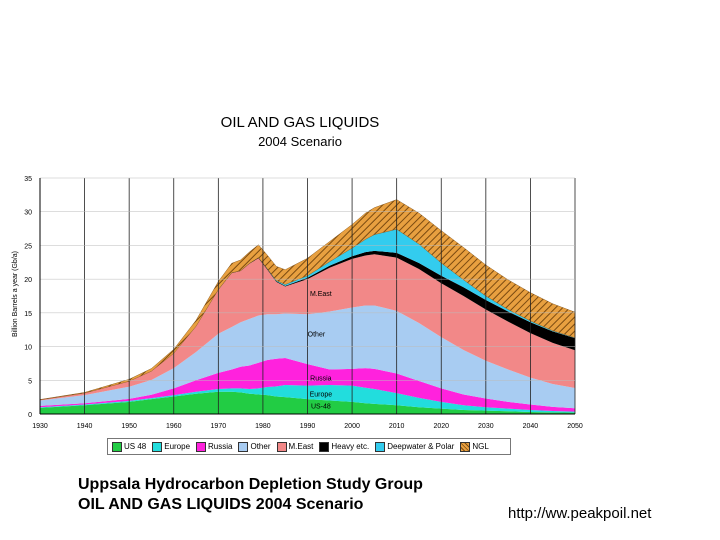 The width and height of the screenshot is (720, 540). What do you see at coordinates (580, 513) in the screenshot?
I see `source-url: http://ww.peakpoil.net` at bounding box center [580, 513].